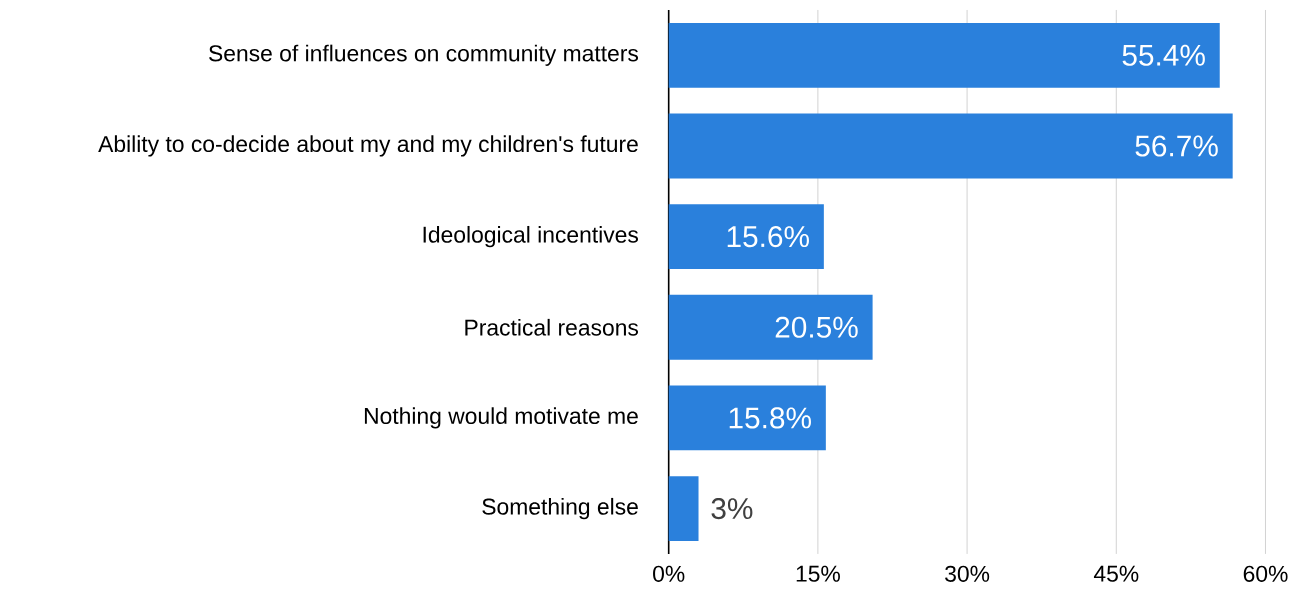 The height and width of the screenshot is (590, 1296). What do you see at coordinates (1163, 56) in the screenshot?
I see `data-label: 55.4%` at bounding box center [1163, 56].